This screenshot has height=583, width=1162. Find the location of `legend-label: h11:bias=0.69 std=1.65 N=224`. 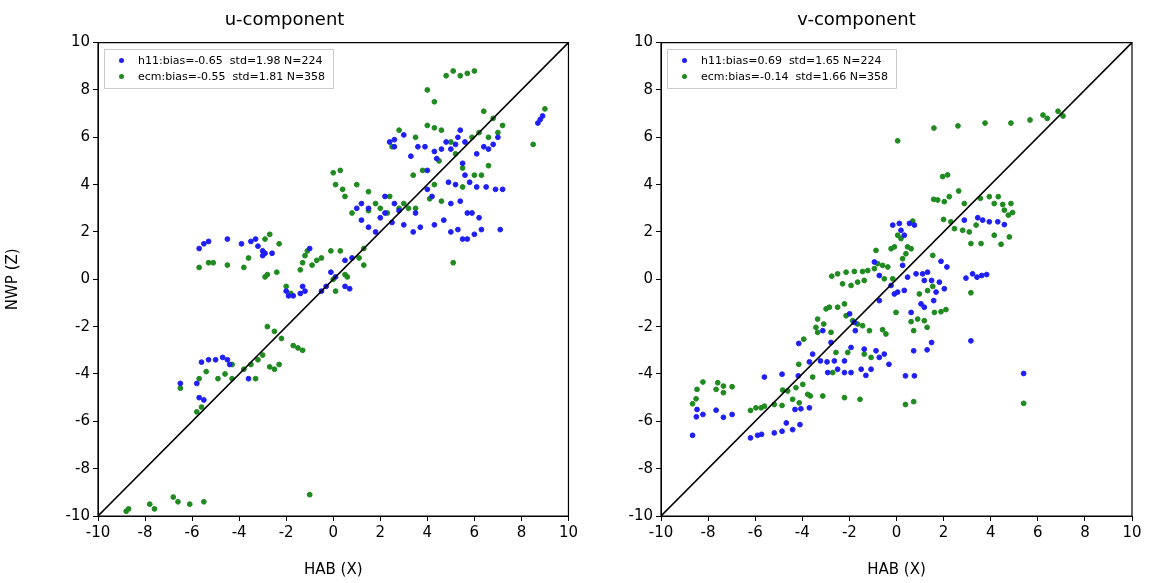

legend-label: h11:bias=0.69 std=1.65 N=224 is located at coordinates (791, 61).